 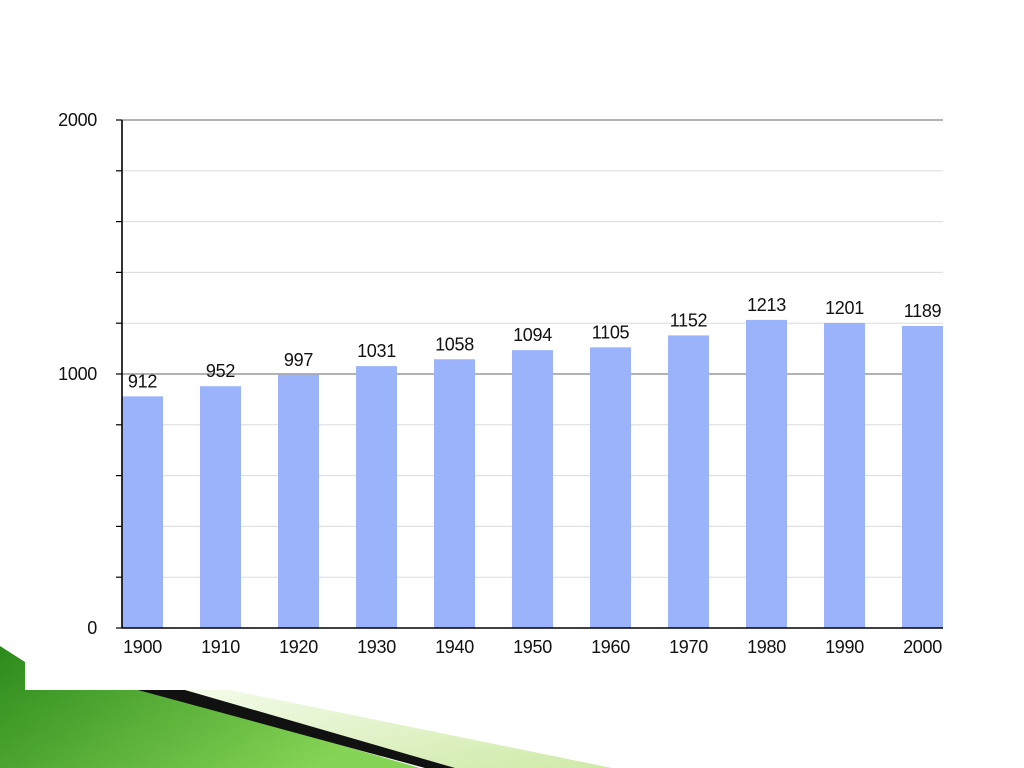 I want to click on x-tick-label-1980: 1980, so click(x=766, y=647).